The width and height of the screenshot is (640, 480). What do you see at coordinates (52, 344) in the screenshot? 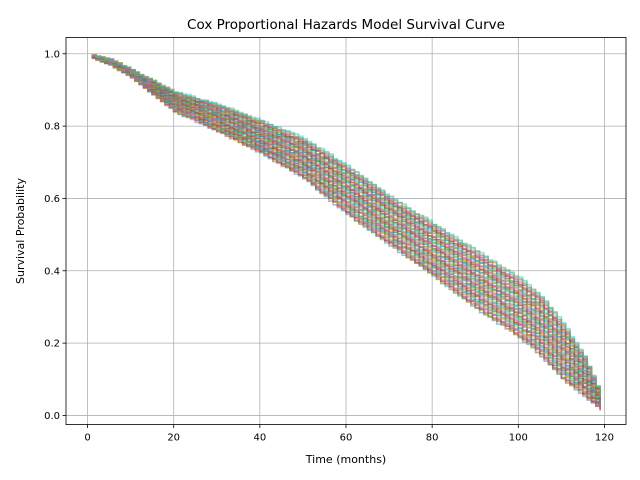
I see `y-tick-label-1: 0.2` at bounding box center [52, 344].